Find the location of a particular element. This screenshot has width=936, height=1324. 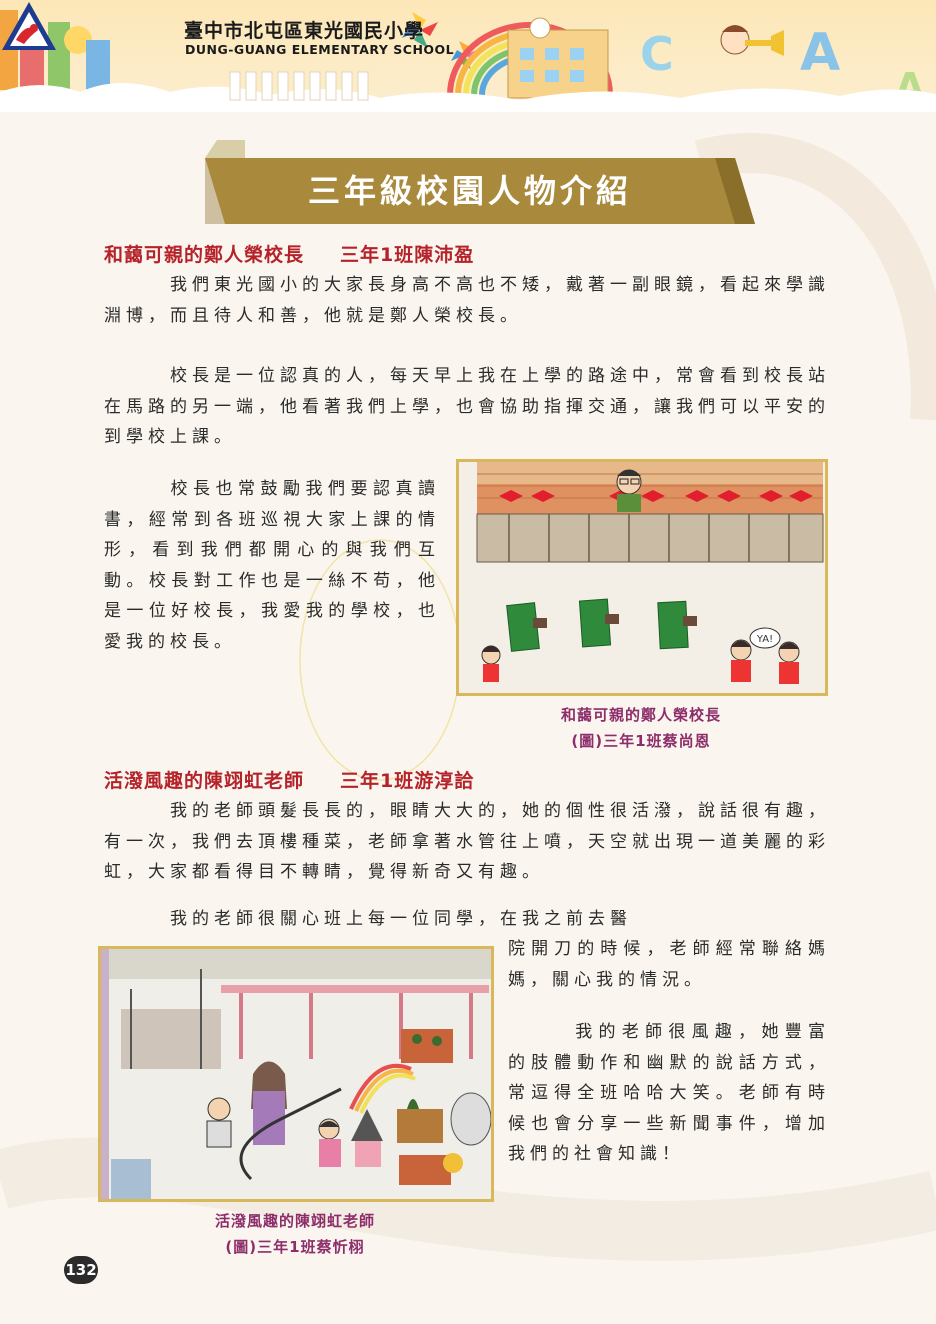

section1-title: 和藹可親的鄭人榮校長 is located at coordinates (204, 255).